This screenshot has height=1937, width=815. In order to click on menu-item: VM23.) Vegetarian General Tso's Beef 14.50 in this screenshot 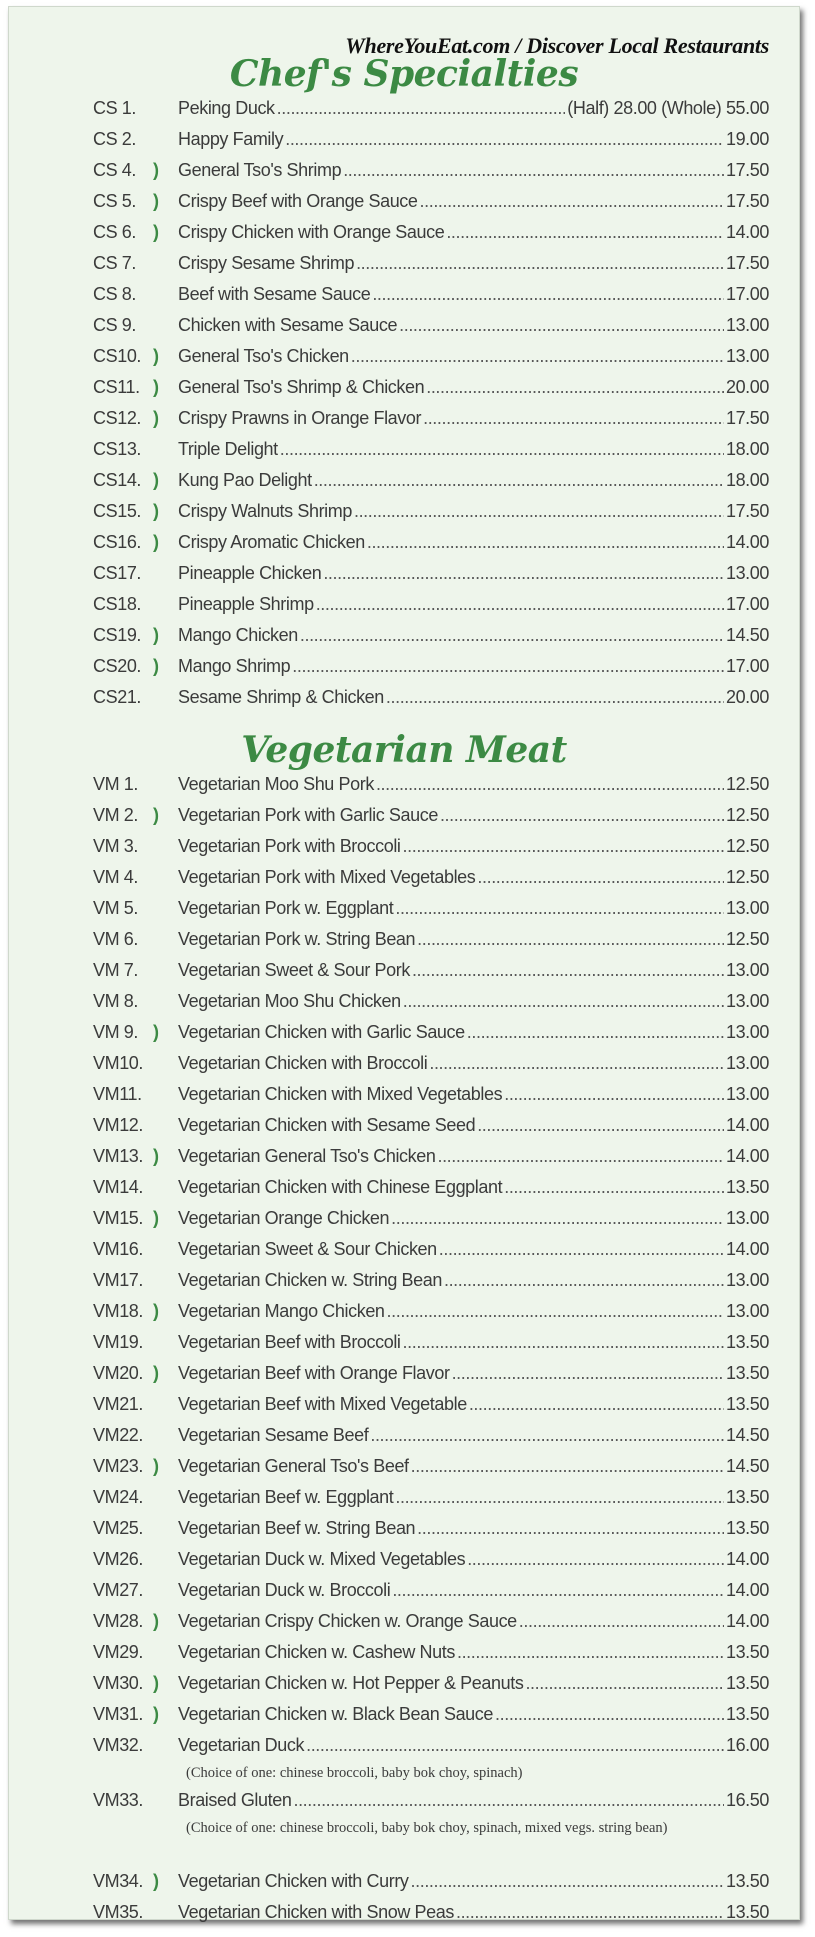, I will do `click(431, 1466)`.